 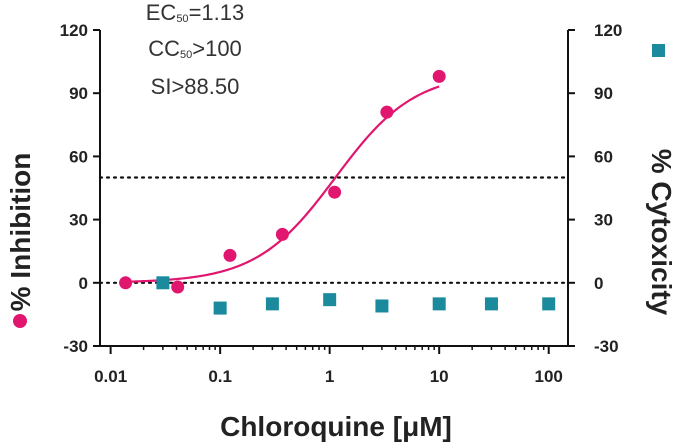 I want to click on x-axis-title: Chloroquine [μM], so click(x=336, y=426).